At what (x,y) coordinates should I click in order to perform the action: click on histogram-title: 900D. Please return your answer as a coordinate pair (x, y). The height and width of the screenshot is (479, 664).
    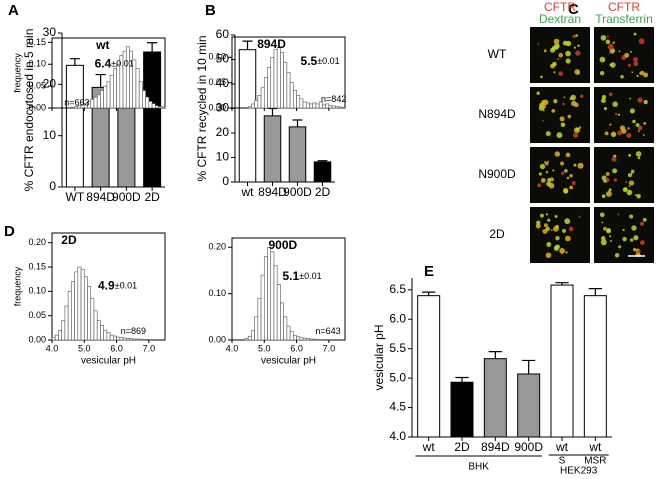
    Looking at the image, I should click on (283, 245).